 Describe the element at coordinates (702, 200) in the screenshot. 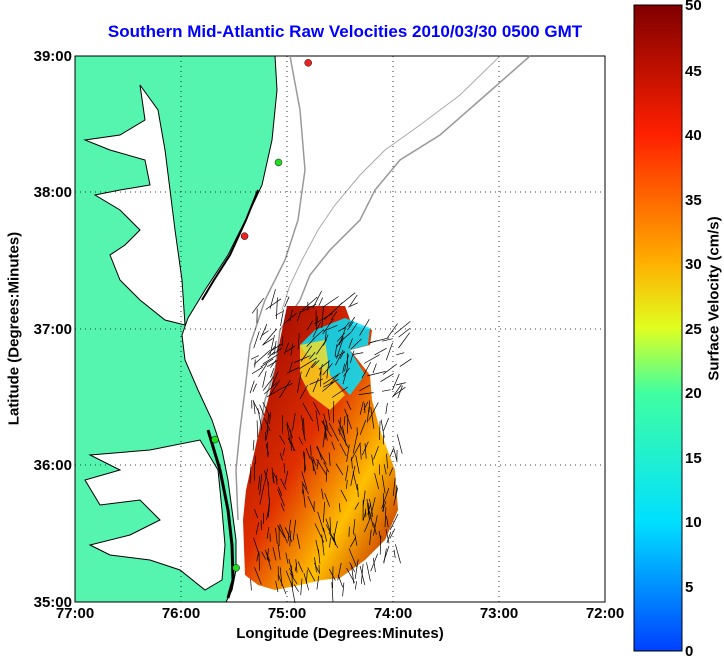

I see `colorbar-tick: 35` at that location.